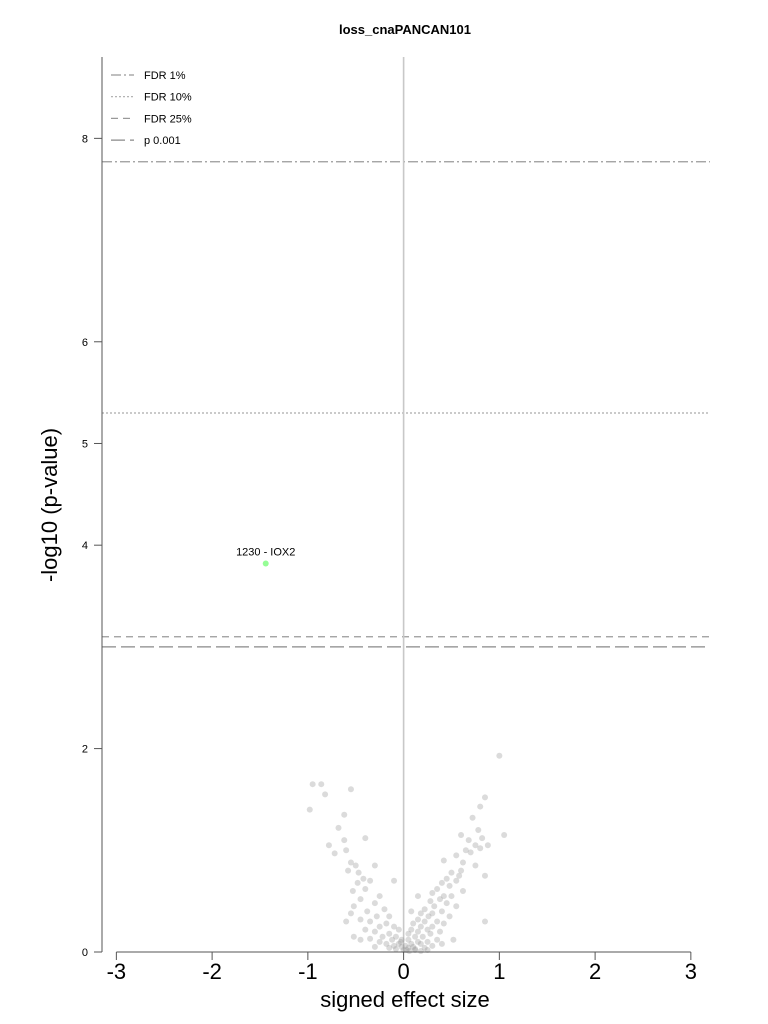 The height and width of the screenshot is (1024, 768). I want to click on y-axis-title: -log10 (p-value), so click(49, 505).